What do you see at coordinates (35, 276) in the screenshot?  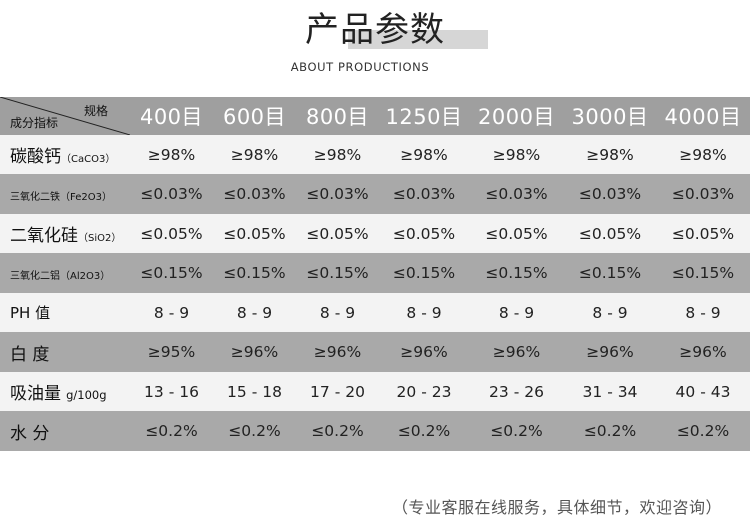 I see `row-label-text: 三氧化二铝` at bounding box center [35, 276].